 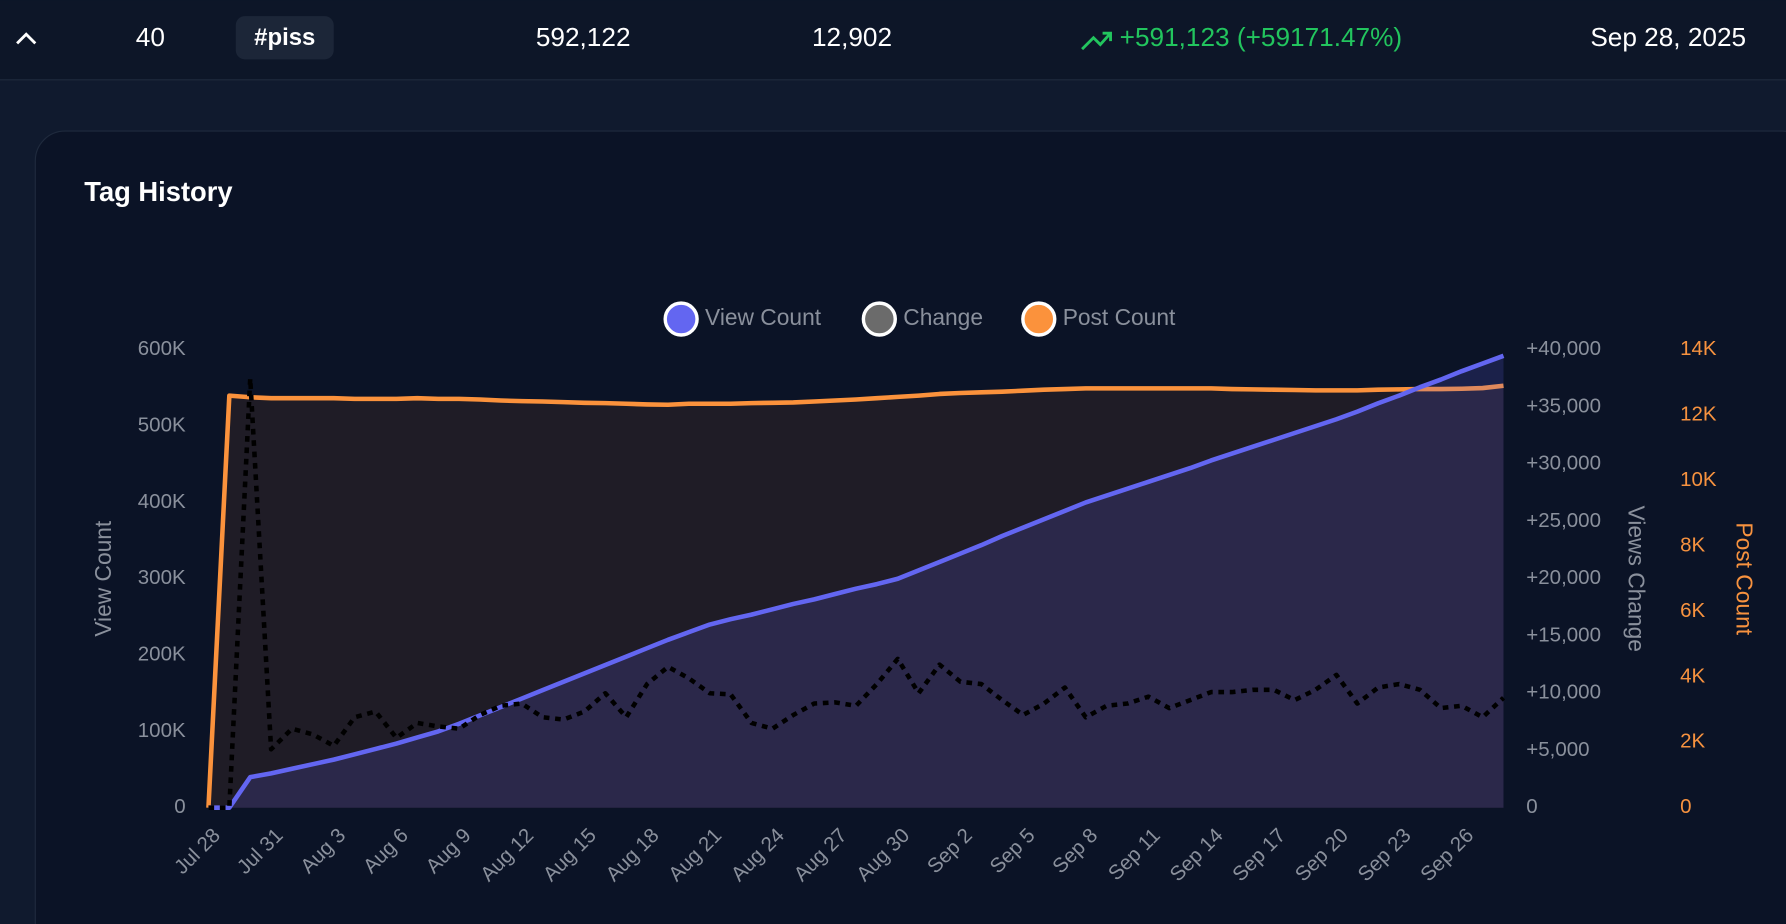 I want to click on y2-tick-label: 0, so click(x=1531, y=806).